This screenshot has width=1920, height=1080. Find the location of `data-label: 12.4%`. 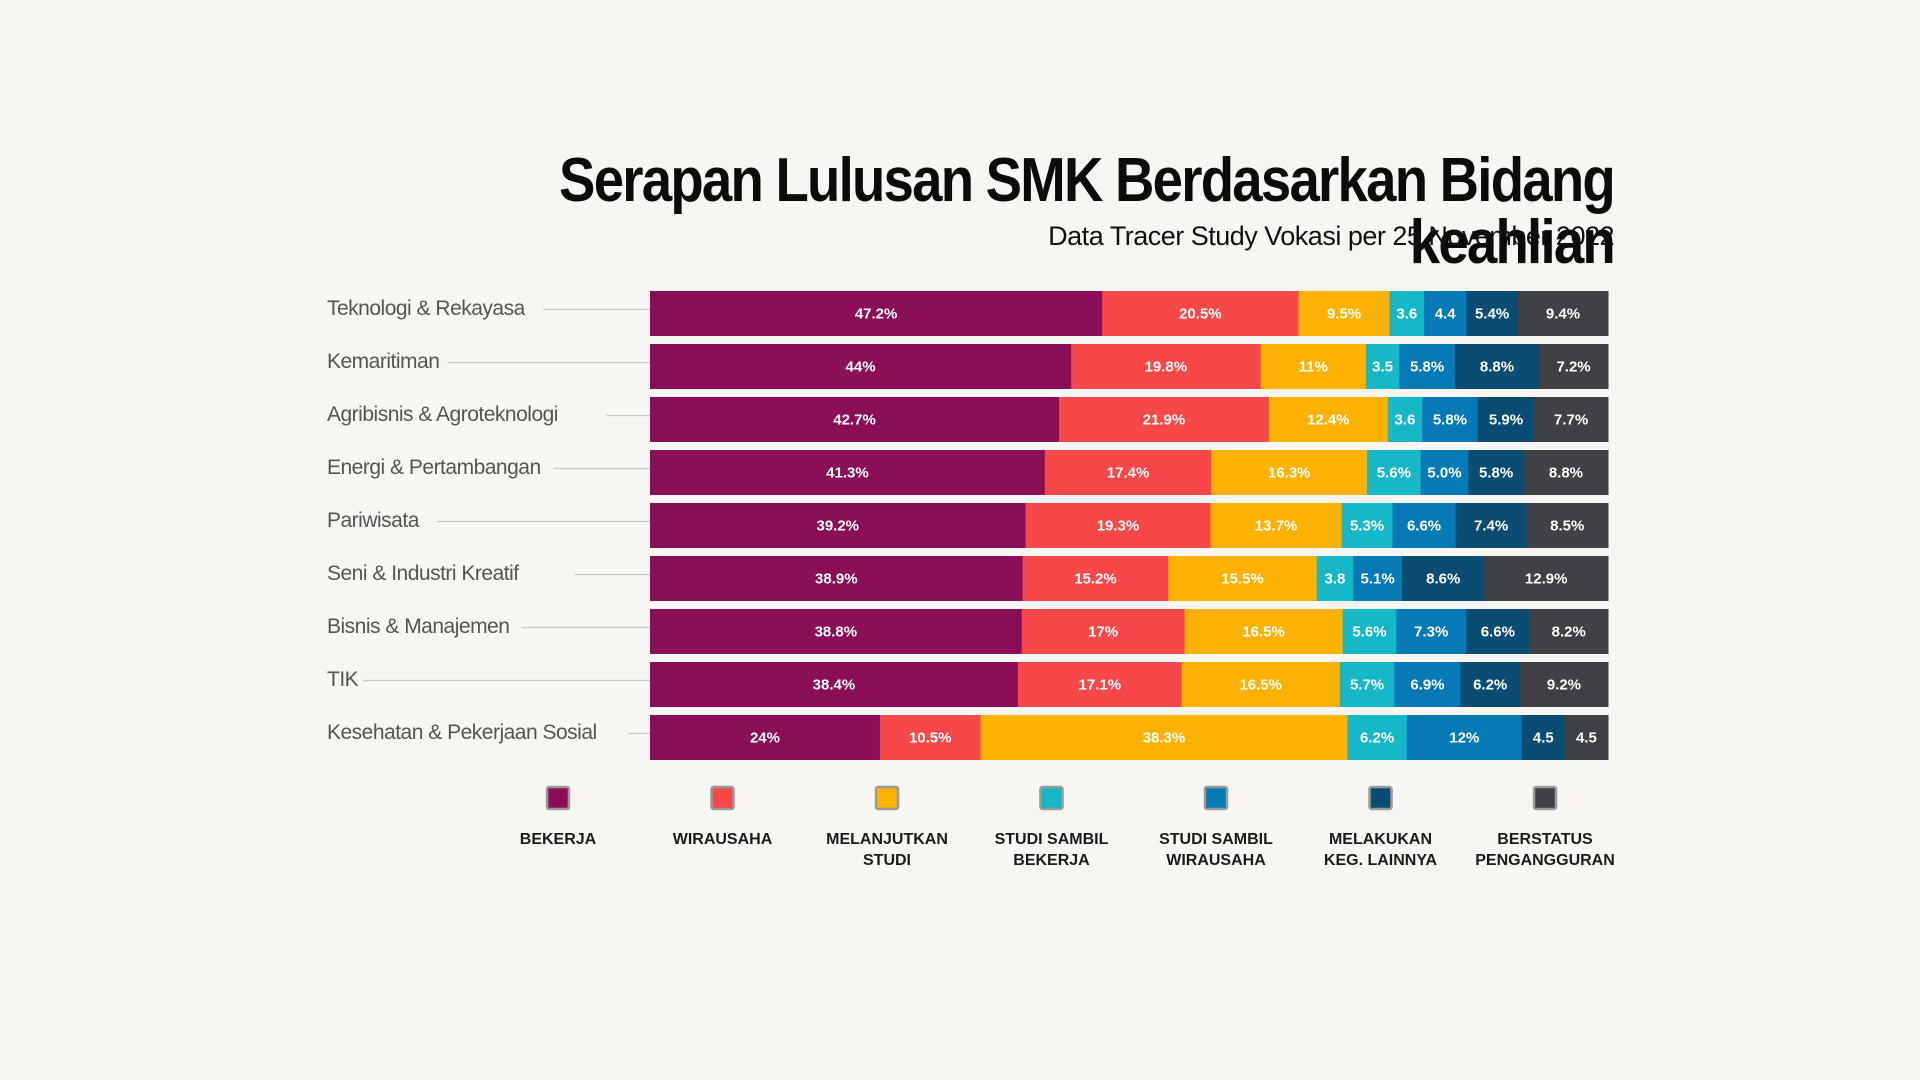

data-label: 12.4% is located at coordinates (1328, 419).